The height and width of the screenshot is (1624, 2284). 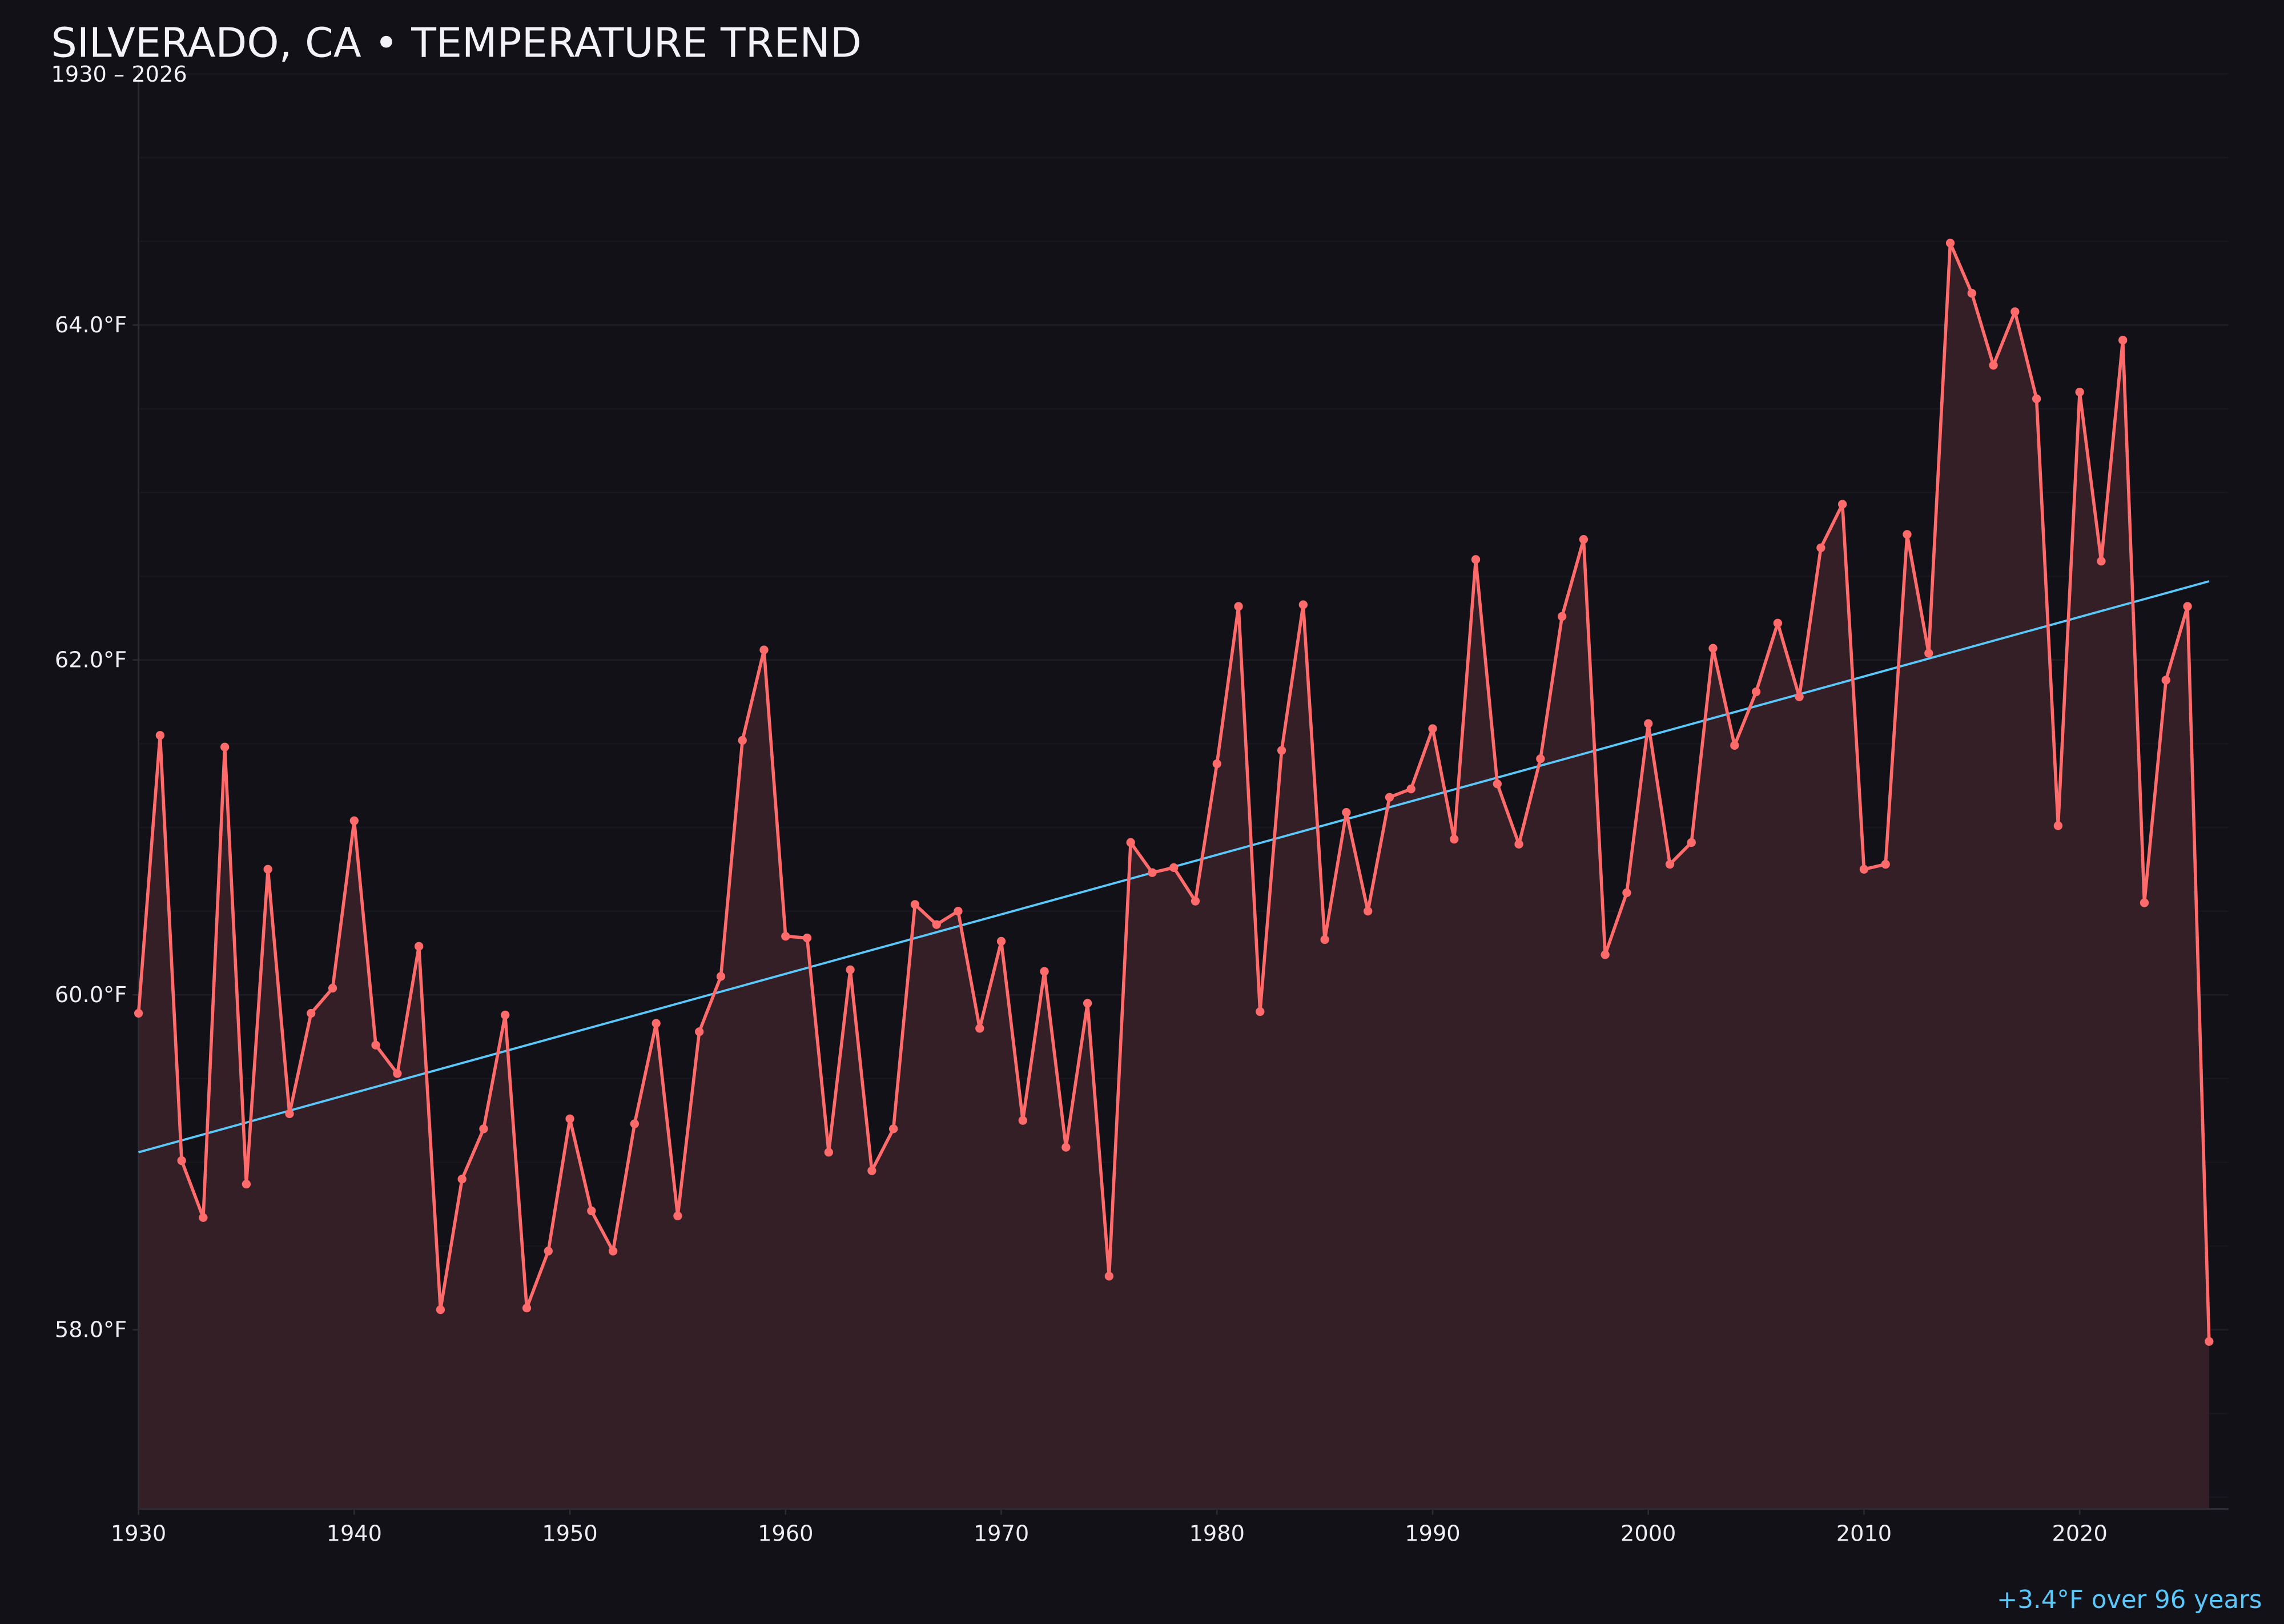 I want to click on y-tick-label: 62.0°F, so click(x=91, y=660).